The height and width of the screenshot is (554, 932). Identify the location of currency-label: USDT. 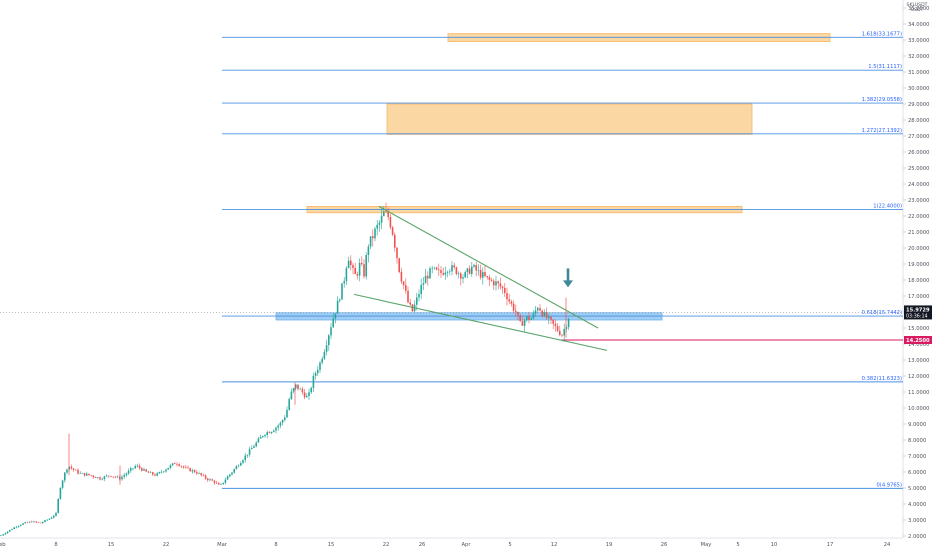
(917, 10).